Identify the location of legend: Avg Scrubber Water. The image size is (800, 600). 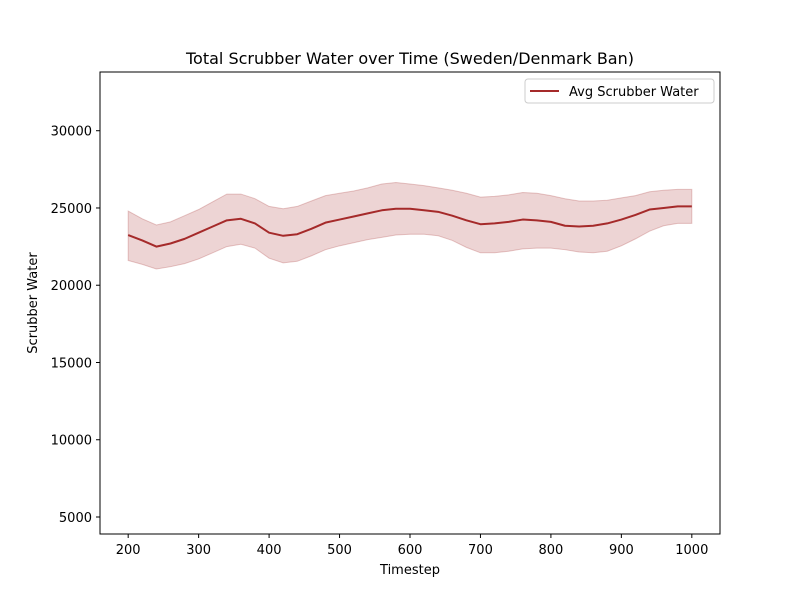
(619, 91).